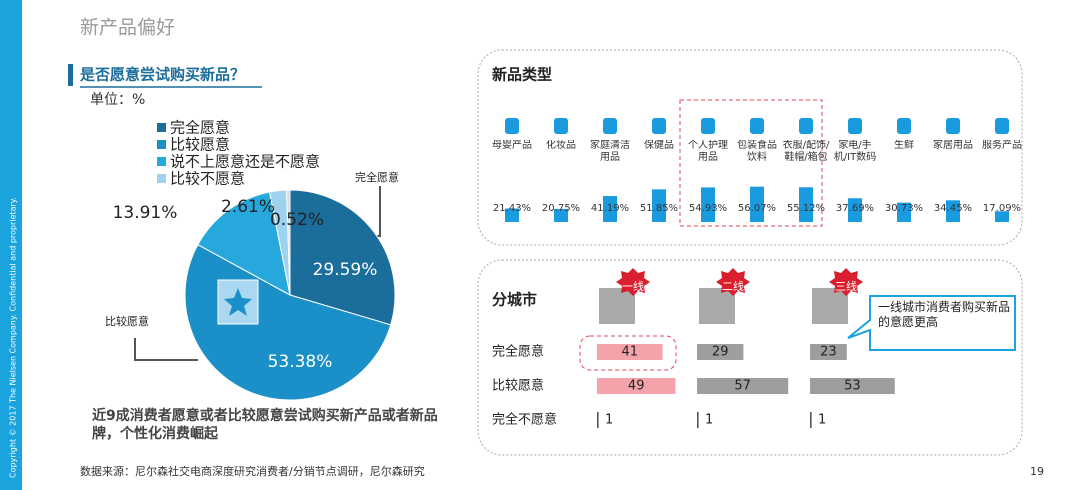 The width and height of the screenshot is (1080, 490). I want to click on pie-title: 是否愿意尝试购买新品？, so click(162, 75).